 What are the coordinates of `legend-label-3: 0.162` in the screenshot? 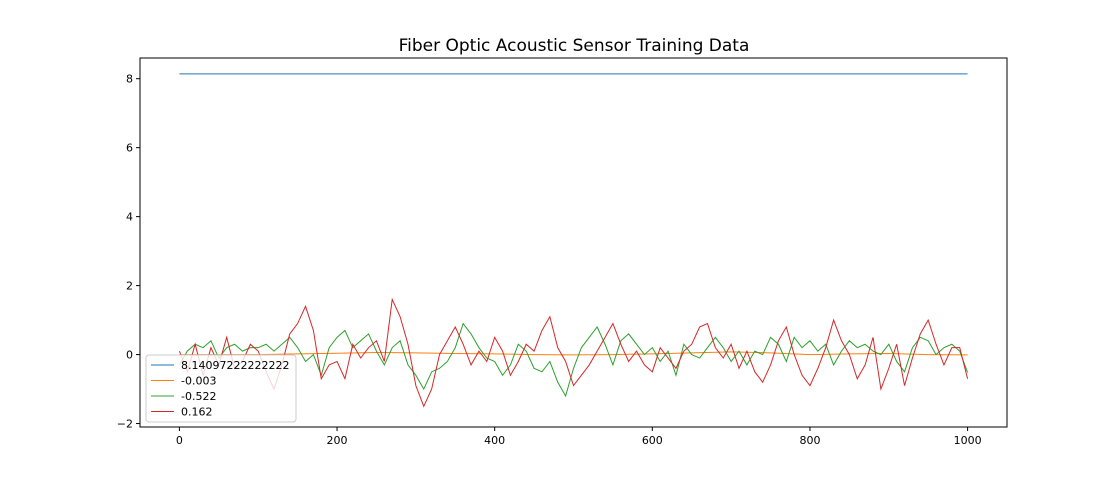 It's located at (197, 412).